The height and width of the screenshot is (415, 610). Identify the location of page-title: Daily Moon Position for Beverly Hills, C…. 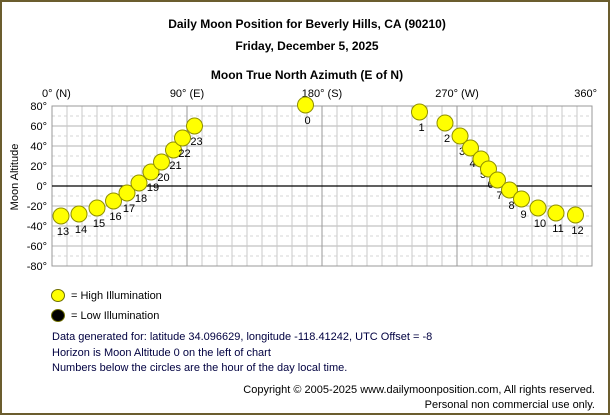
(307, 24).